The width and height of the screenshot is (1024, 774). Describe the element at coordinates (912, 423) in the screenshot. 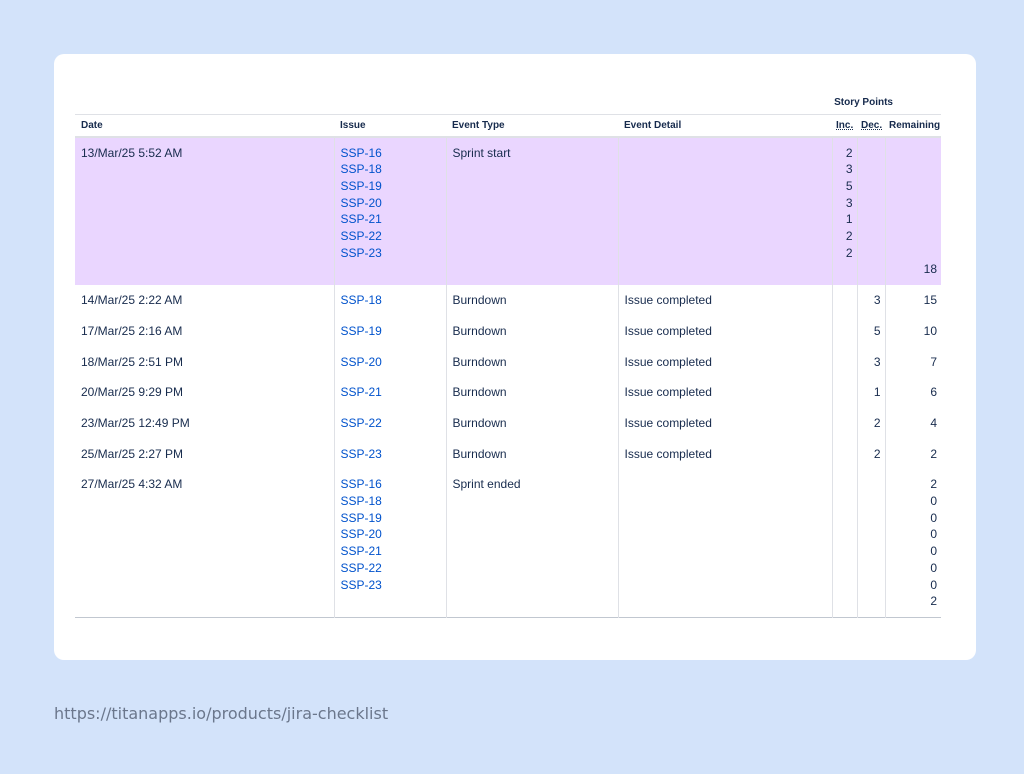

I see `cell-remaining: 4` at that location.